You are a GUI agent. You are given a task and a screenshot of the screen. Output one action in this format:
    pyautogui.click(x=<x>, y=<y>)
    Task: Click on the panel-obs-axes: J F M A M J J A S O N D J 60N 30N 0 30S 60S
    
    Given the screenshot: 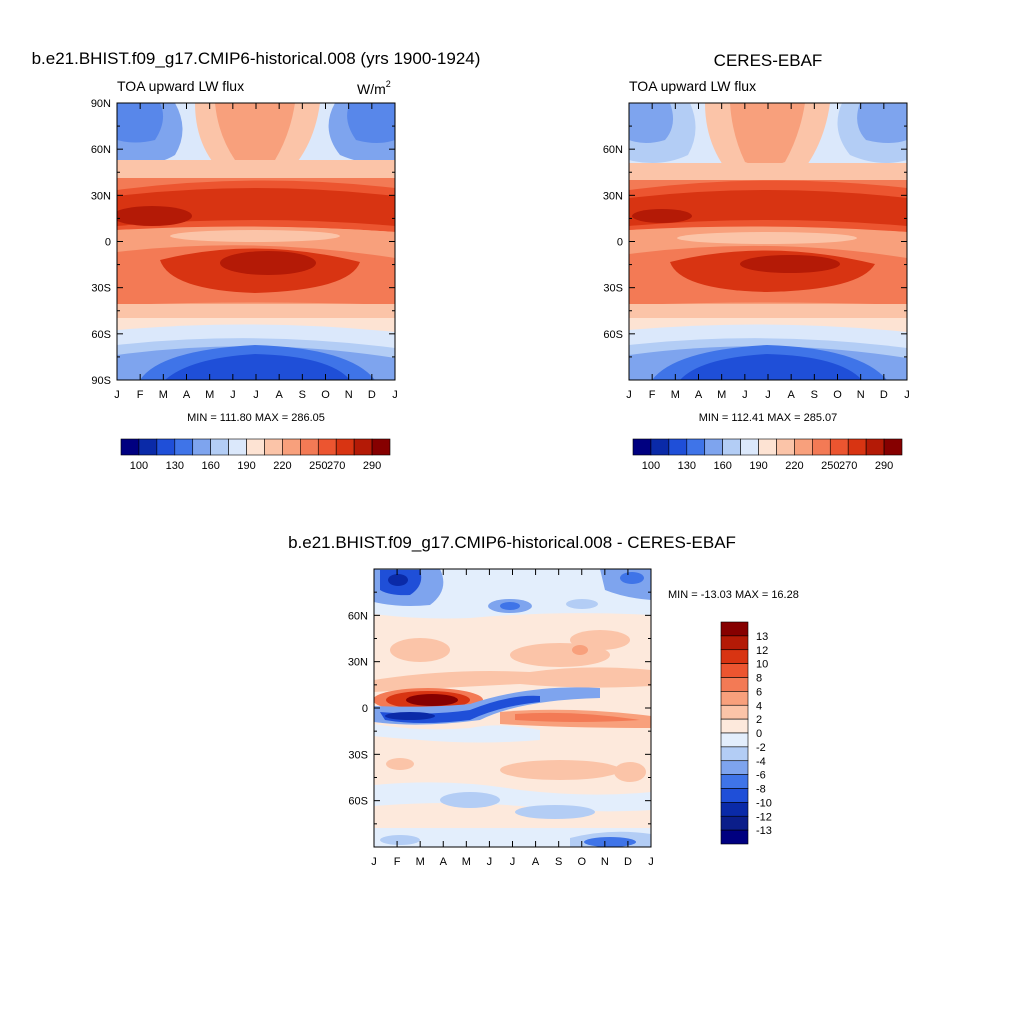 What is the action you would take?
    pyautogui.click(x=756, y=252)
    